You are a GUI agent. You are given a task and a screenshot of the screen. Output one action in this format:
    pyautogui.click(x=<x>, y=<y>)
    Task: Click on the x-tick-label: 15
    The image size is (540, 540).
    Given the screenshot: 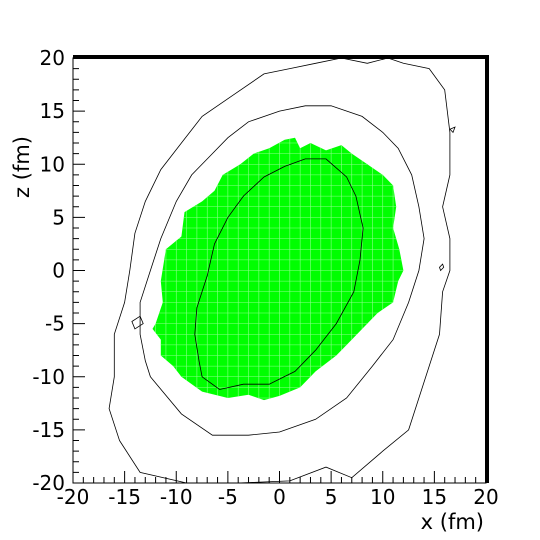 What is the action you would take?
    pyautogui.click(x=434, y=497)
    